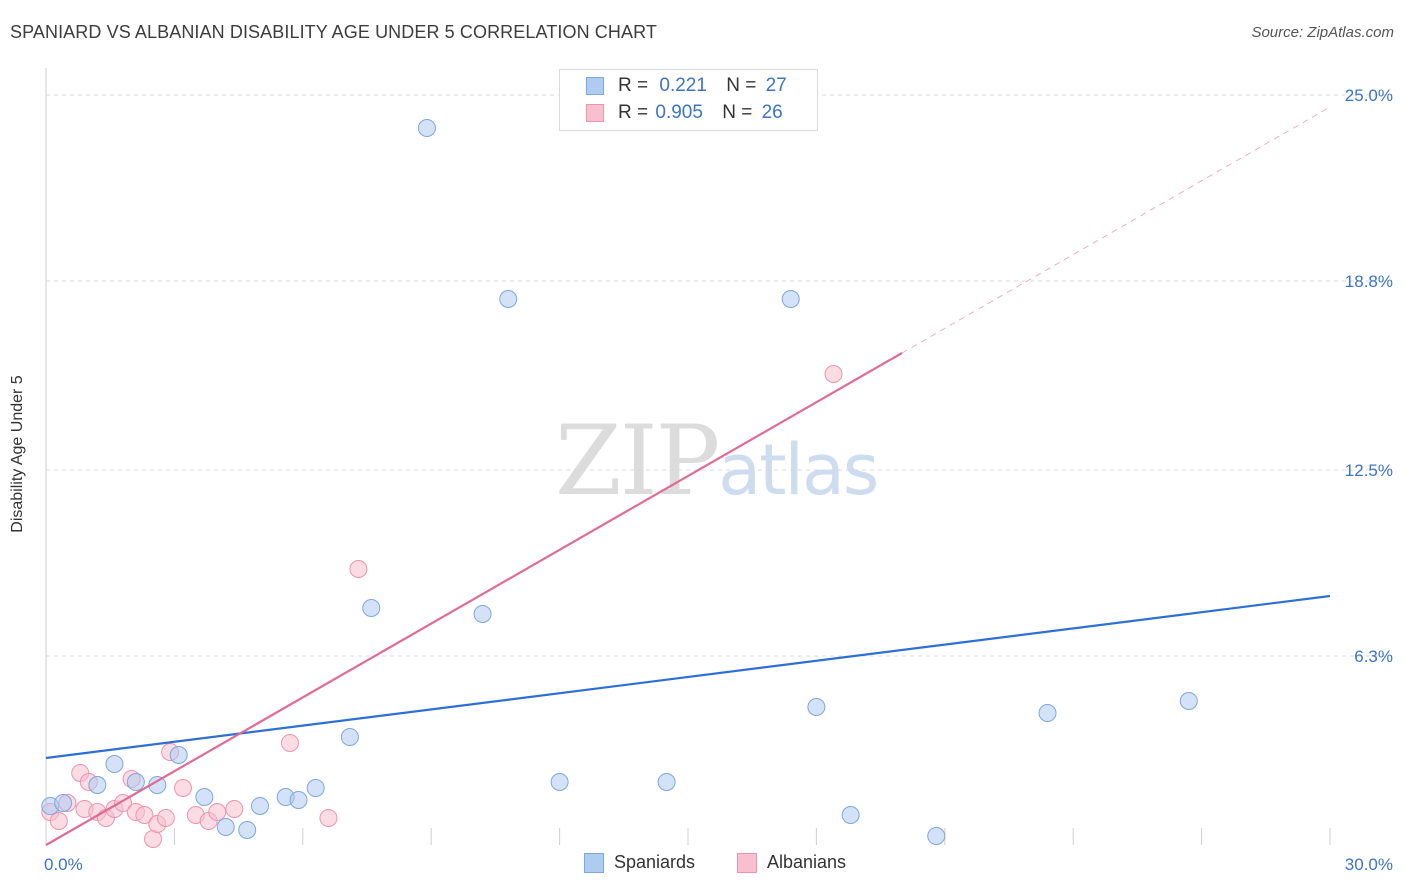 This screenshot has width=1406, height=892. Describe the element at coordinates (688, 100) in the screenshot. I see `correlation-legend: R = 0.221 N = 27 R = 0.905 N = 26` at that location.